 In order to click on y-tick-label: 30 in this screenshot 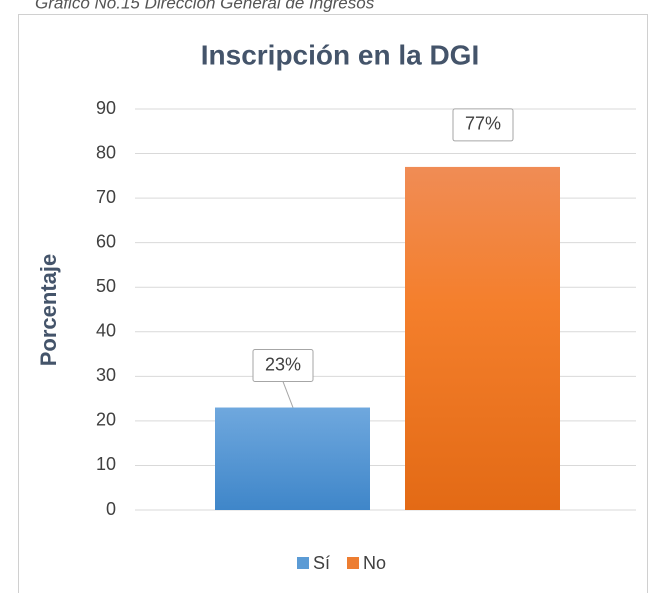, I will do `click(106, 375)`.